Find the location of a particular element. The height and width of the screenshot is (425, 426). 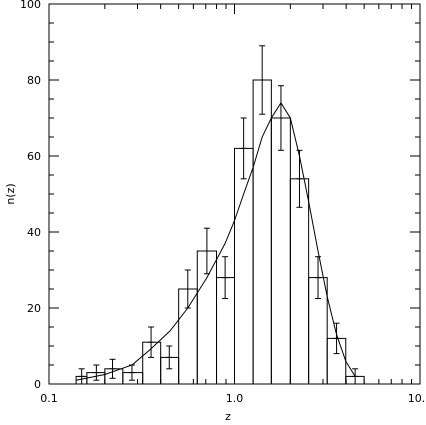

y-tick-label-2: 40 is located at coordinates (34, 232).